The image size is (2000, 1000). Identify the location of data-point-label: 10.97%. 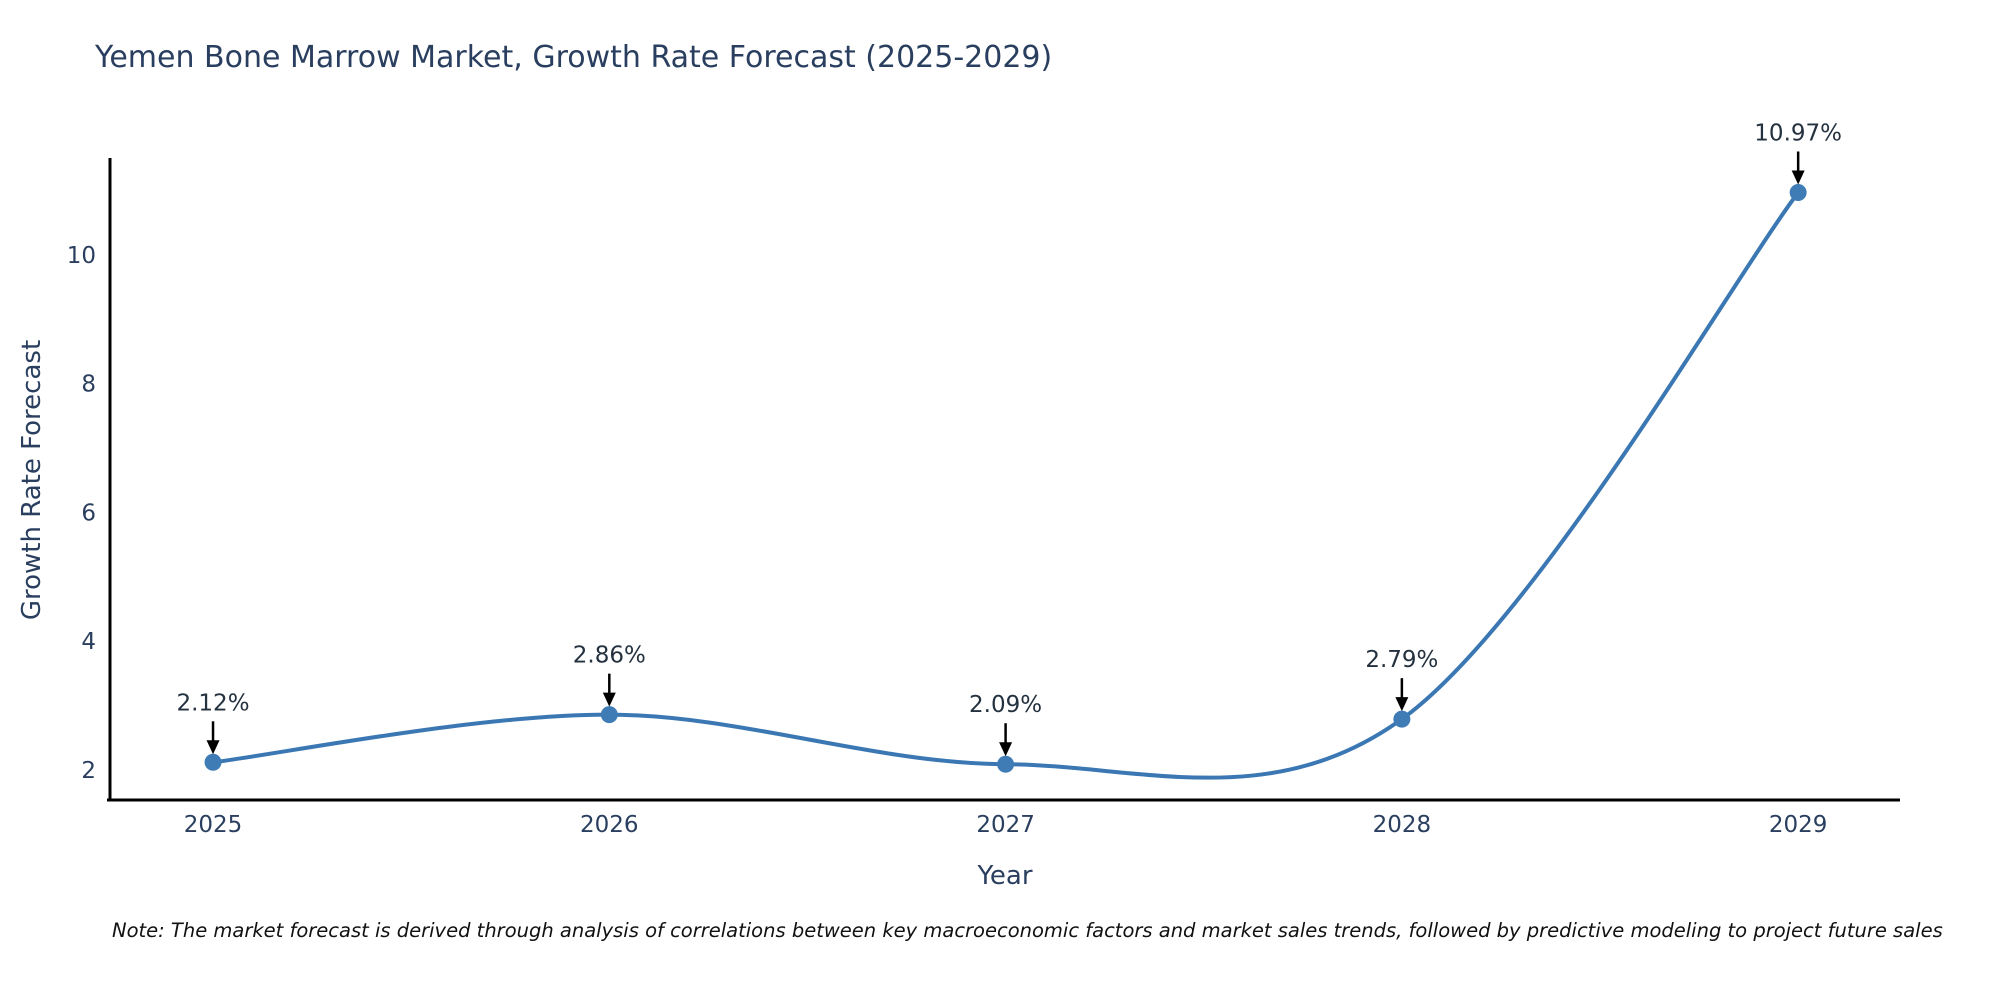
(1798, 134).